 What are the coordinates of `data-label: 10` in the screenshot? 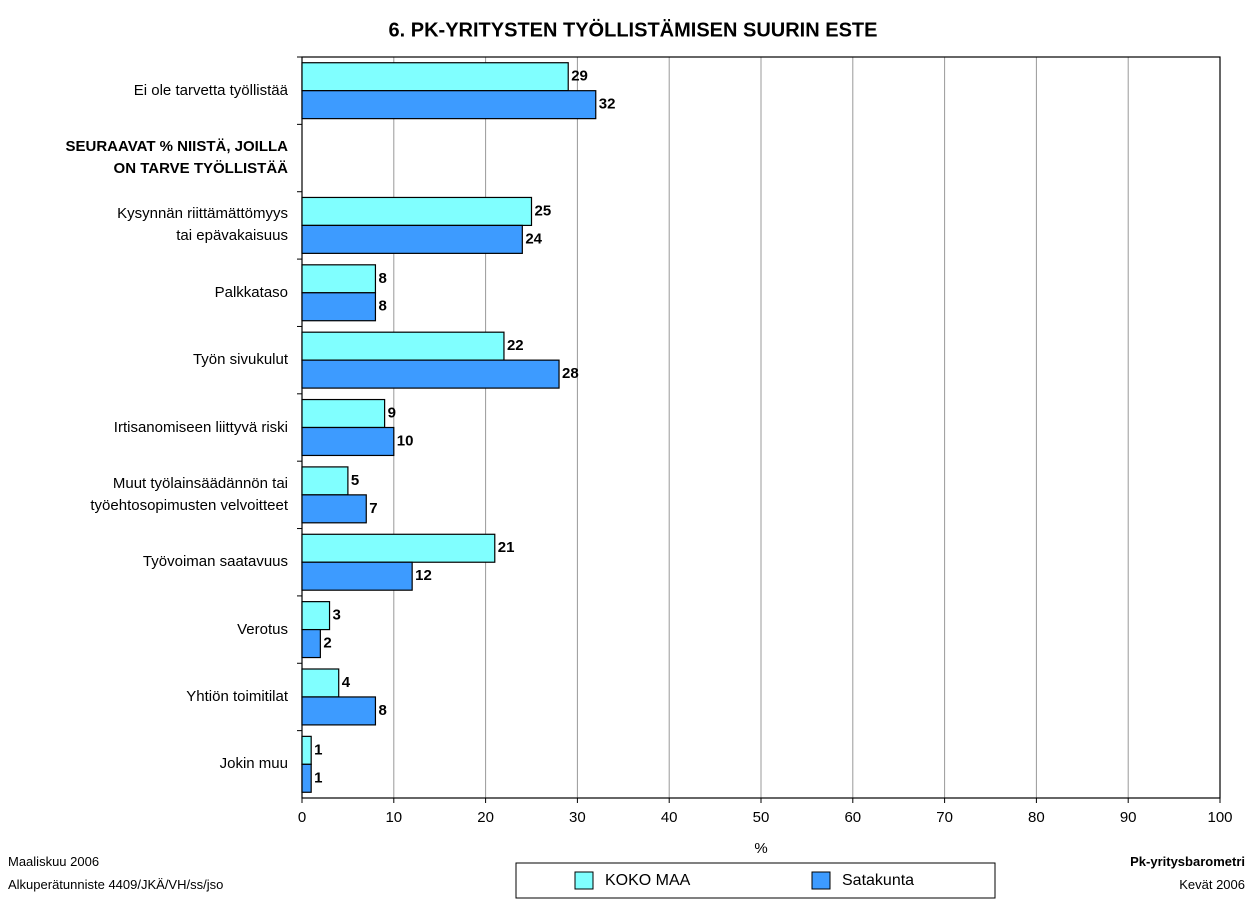 It's located at (405, 440).